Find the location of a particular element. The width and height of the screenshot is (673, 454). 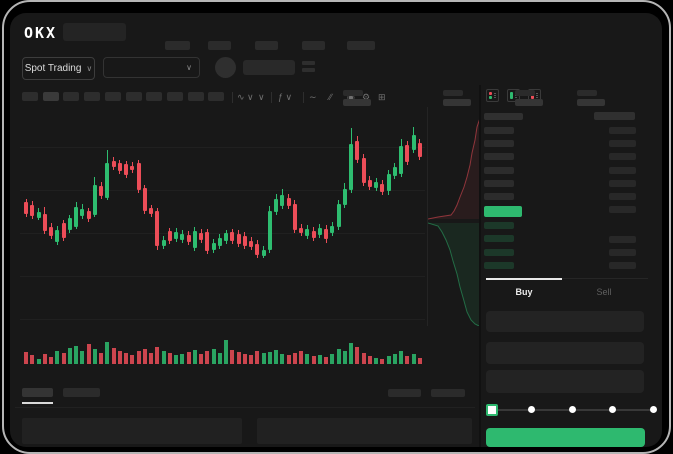

chart-settings-icon: ⚙ is located at coordinates (366, 97).